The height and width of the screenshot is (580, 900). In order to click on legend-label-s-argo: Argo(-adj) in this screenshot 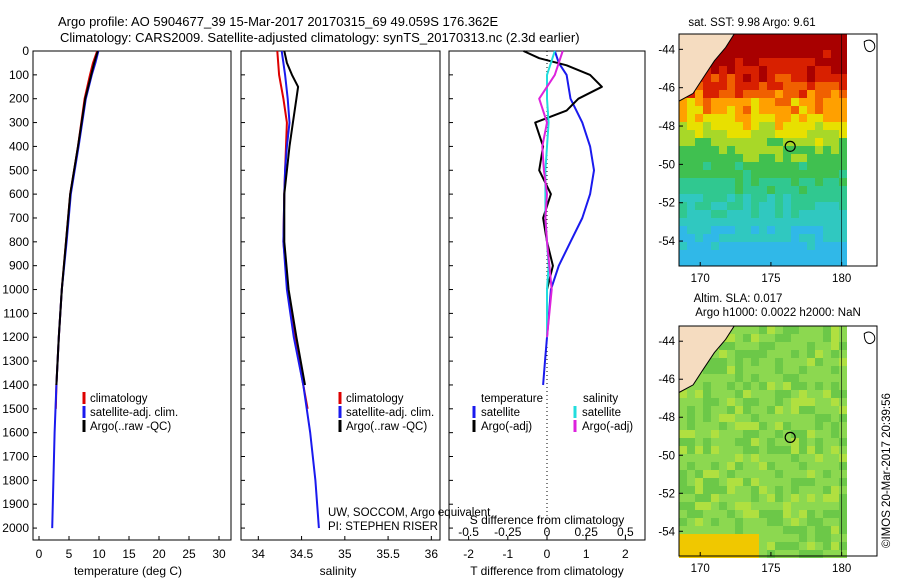, I will do `click(607, 427)`.